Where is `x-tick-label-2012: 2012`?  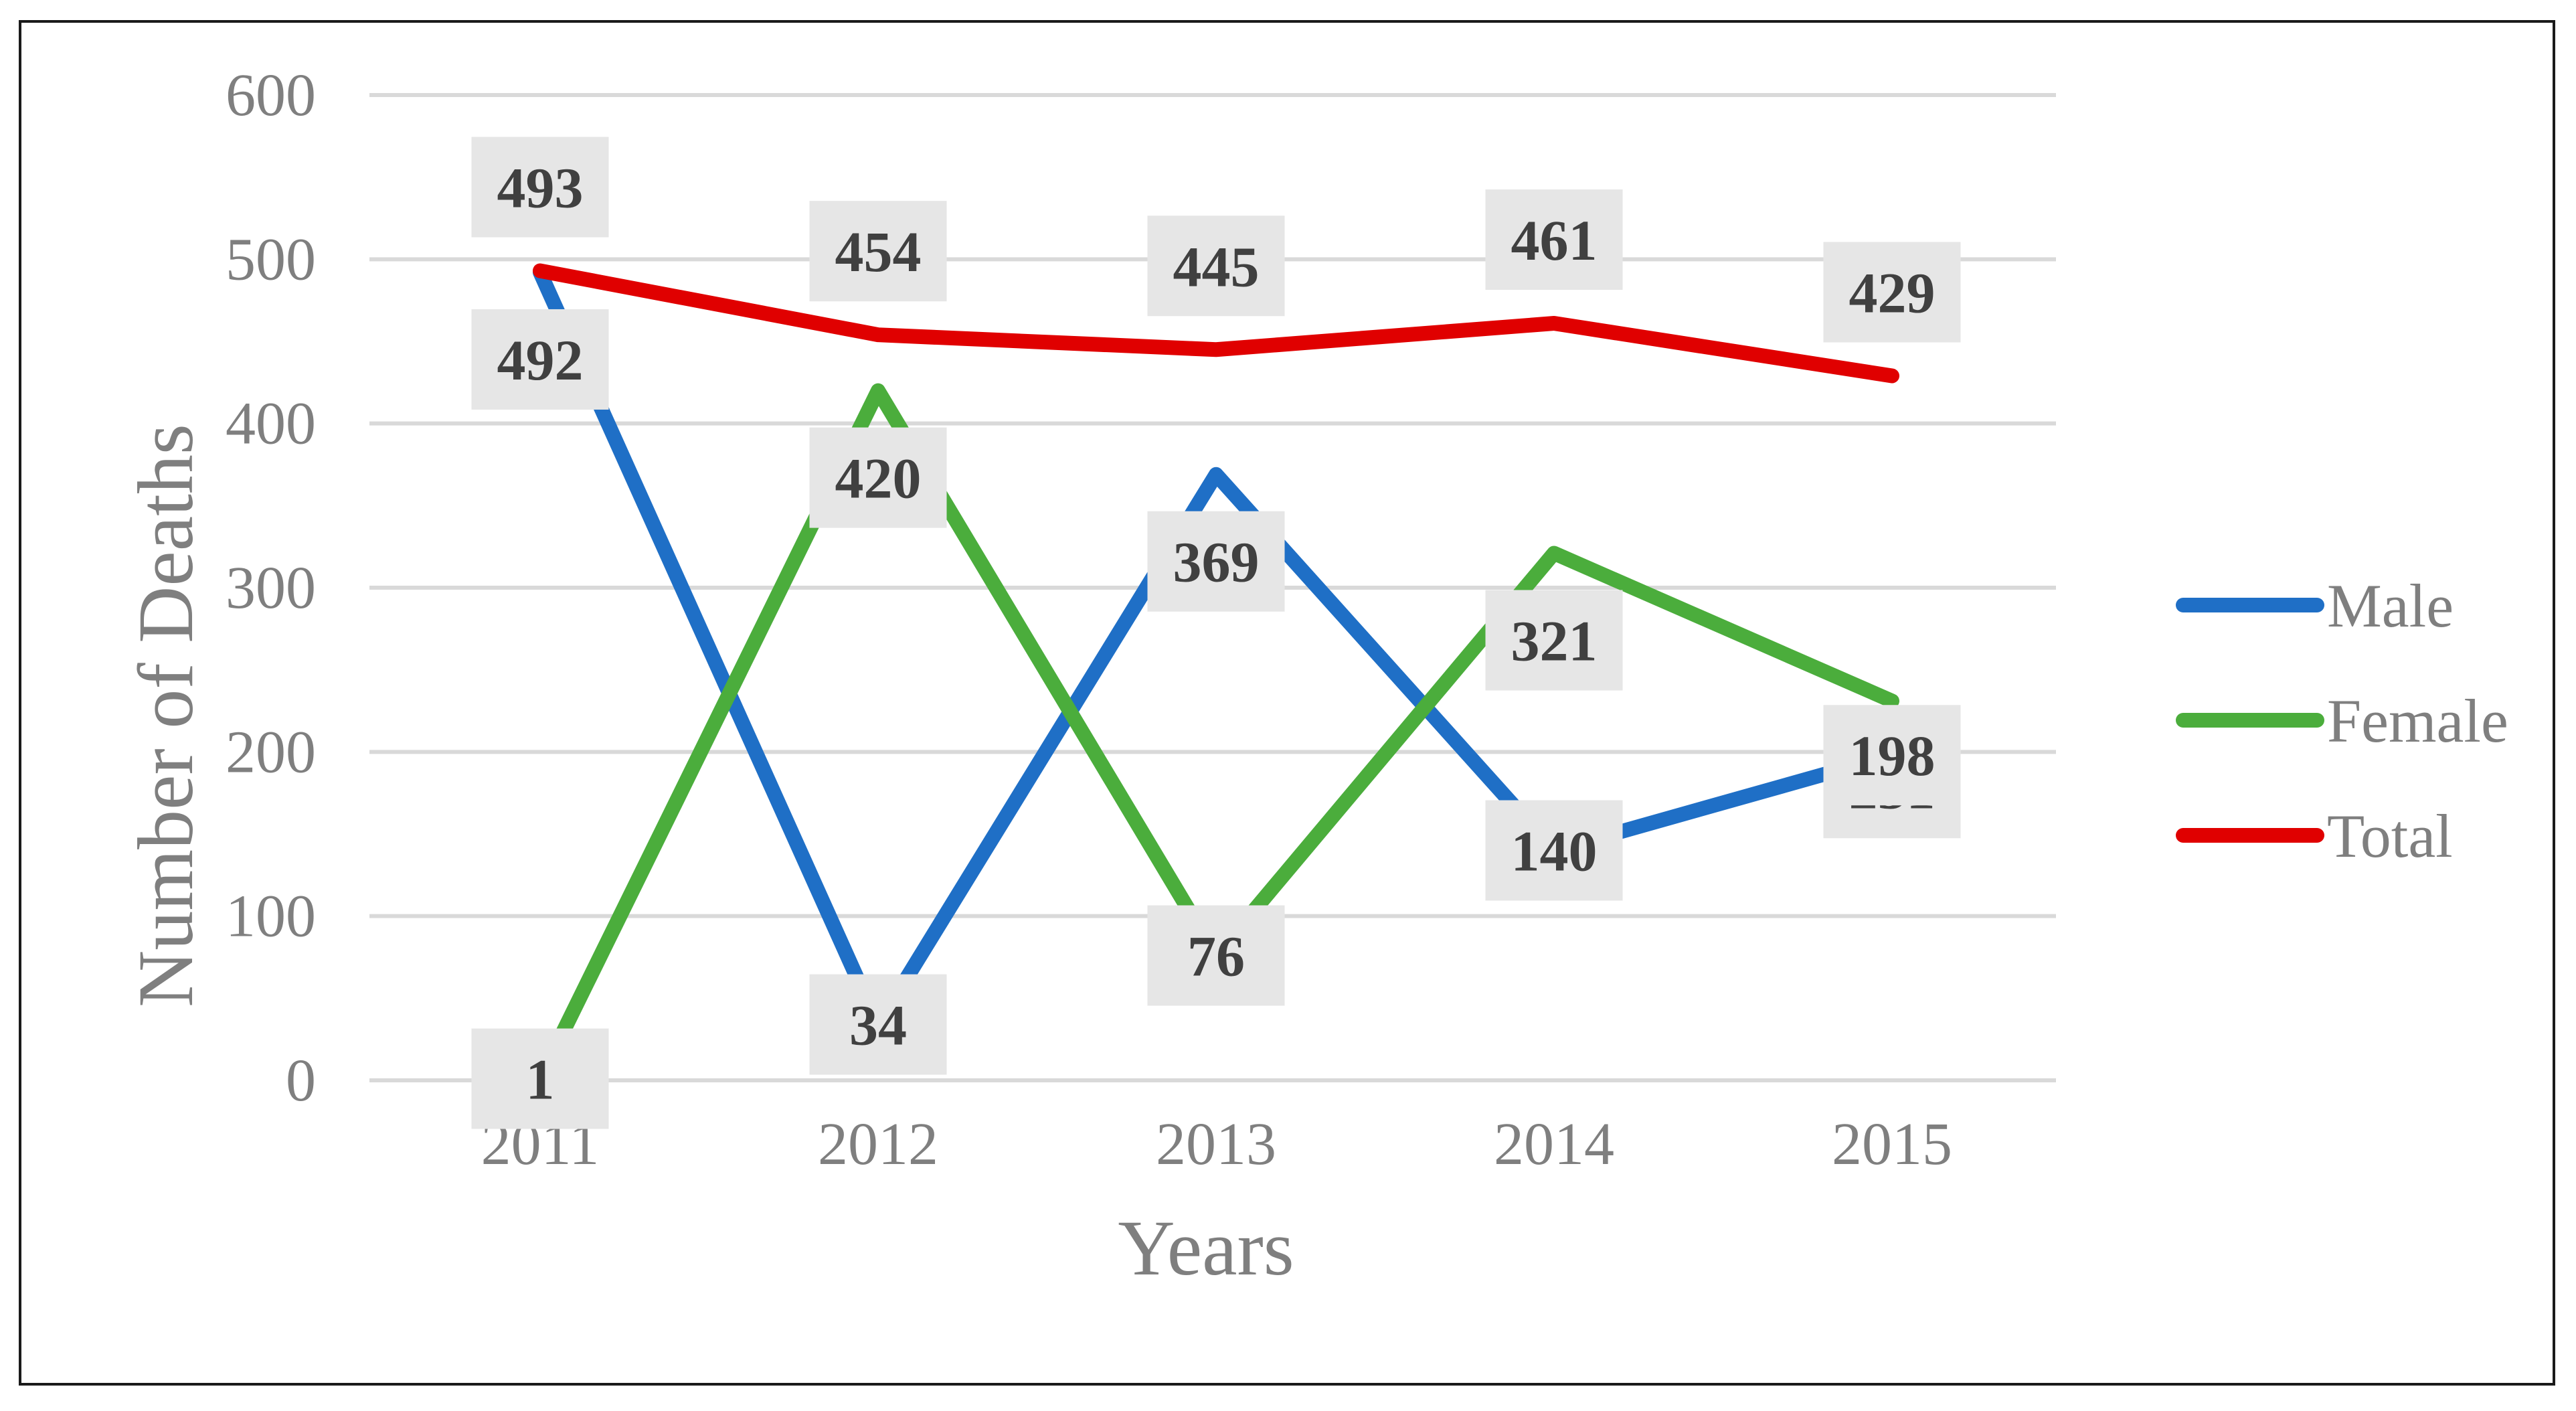 x-tick-label-2012: 2012 is located at coordinates (878, 1144).